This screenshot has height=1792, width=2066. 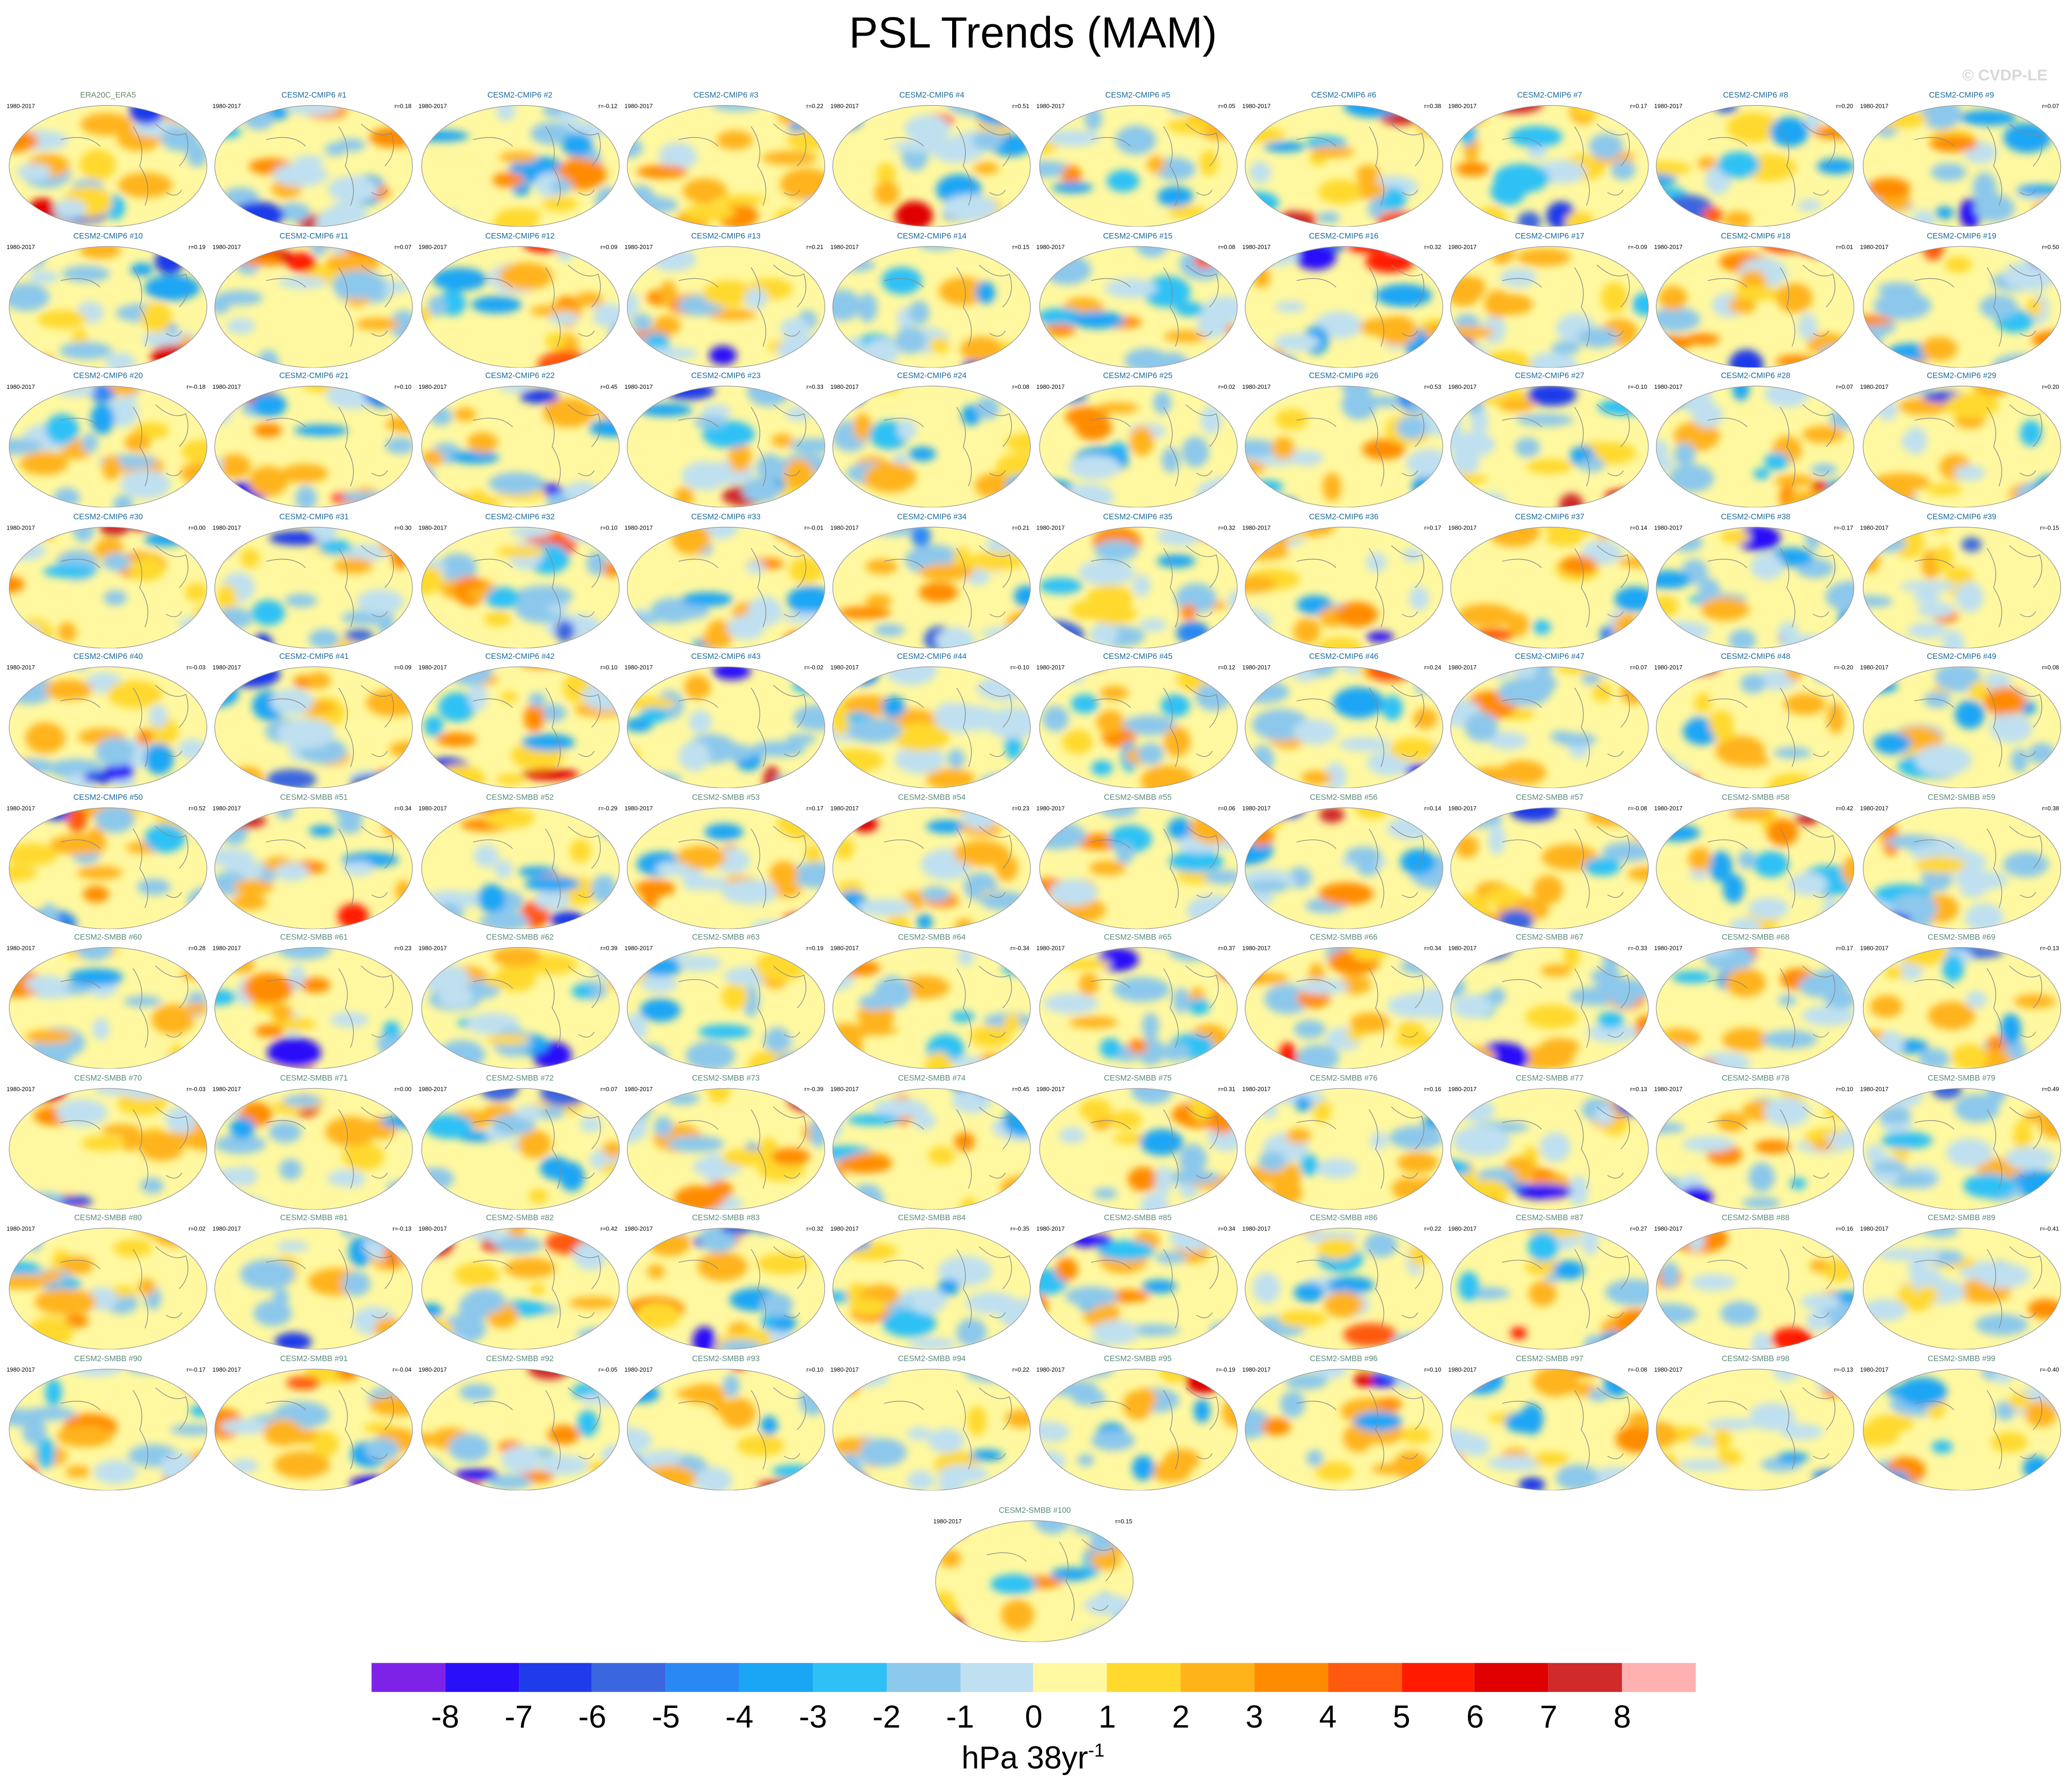 I want to click on panel-title: CESM2-CMIP6 #13, so click(x=726, y=237).